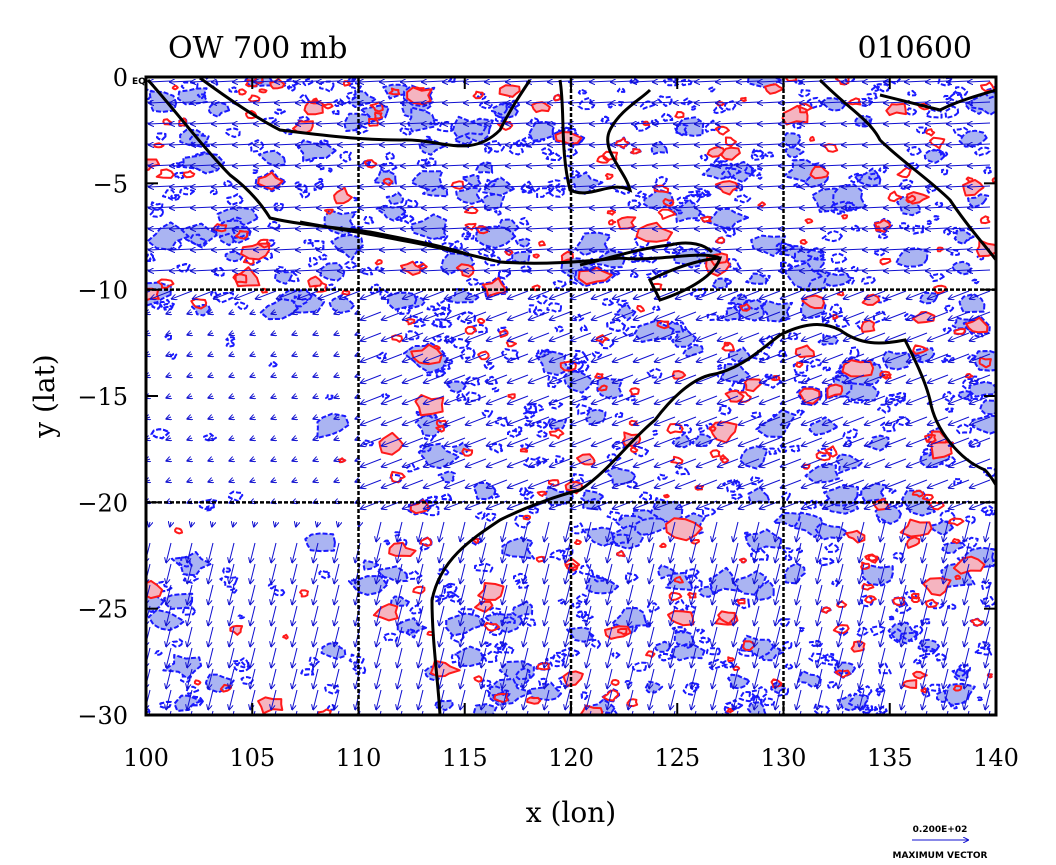  I want to click on title-left: OW 700 mb, so click(257, 48).